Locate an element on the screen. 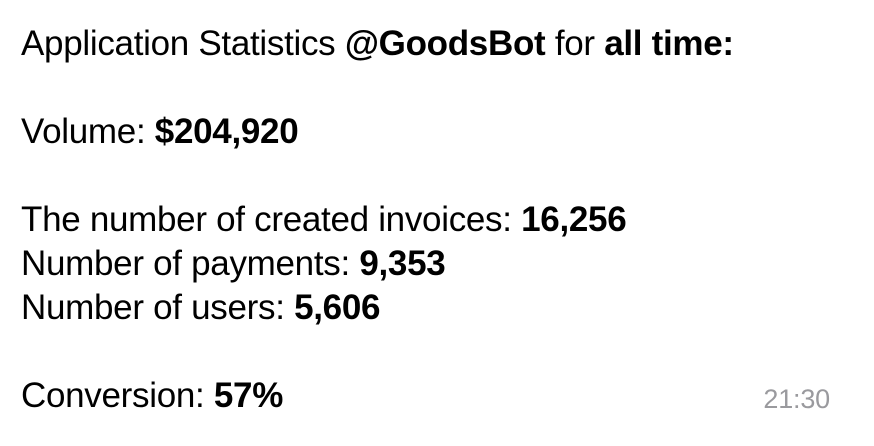  volume-value: $204,920 is located at coordinates (226, 131).